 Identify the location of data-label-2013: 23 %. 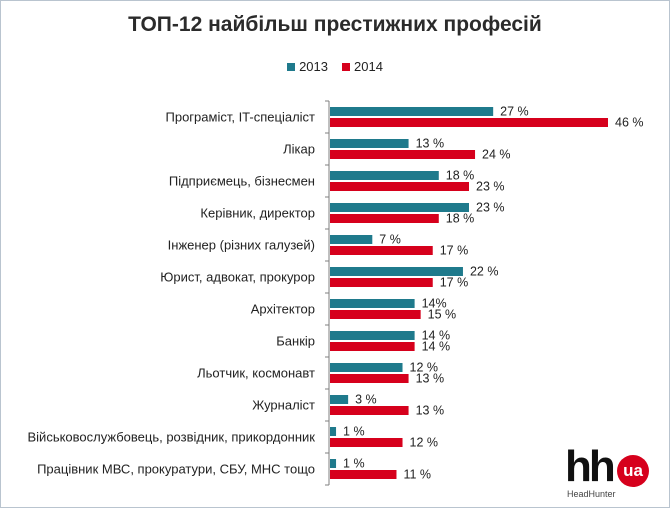
(490, 208).